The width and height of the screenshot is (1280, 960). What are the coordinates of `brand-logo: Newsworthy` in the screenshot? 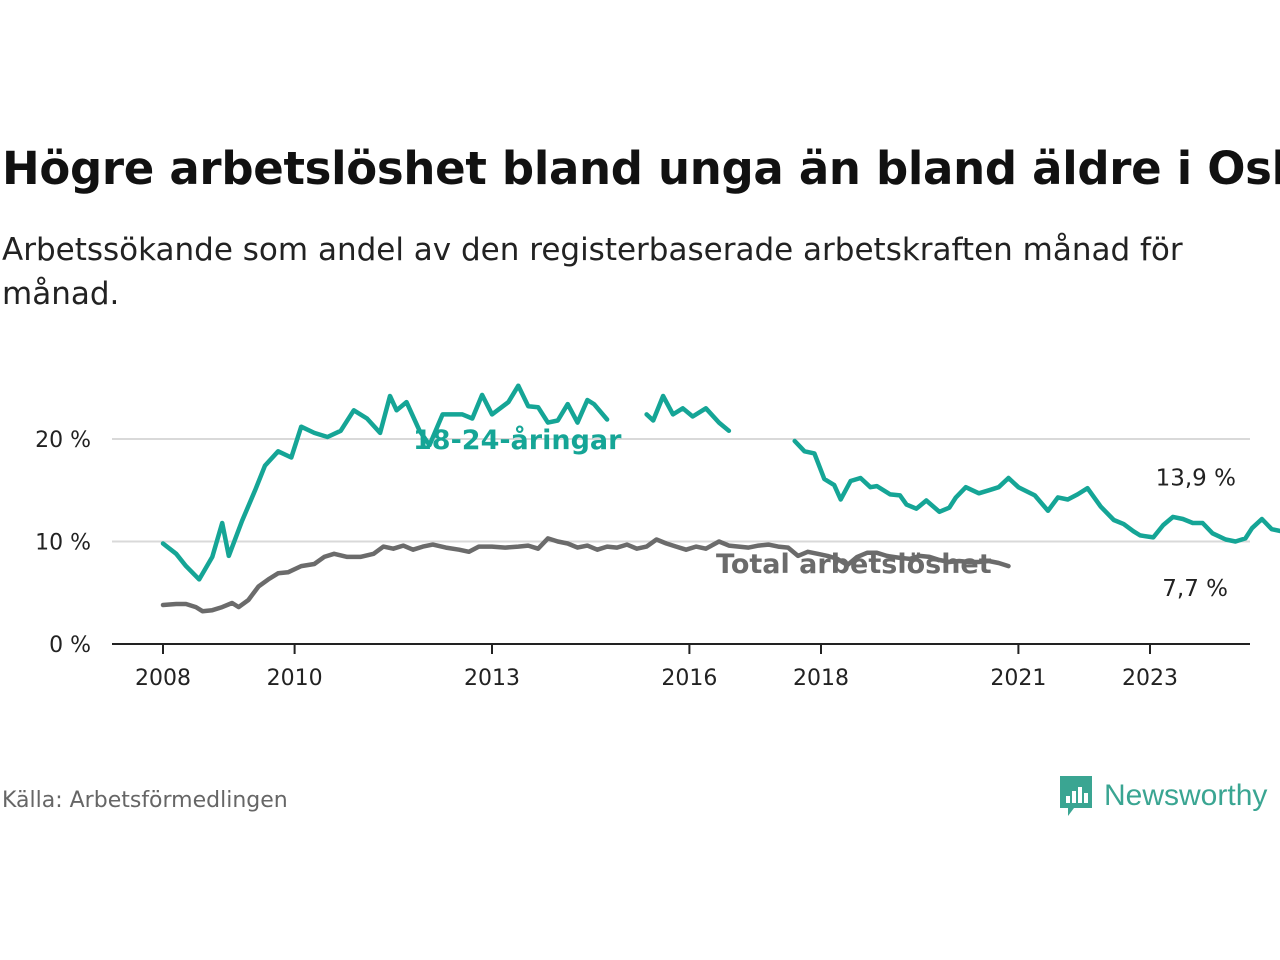 It's located at (1162, 796).